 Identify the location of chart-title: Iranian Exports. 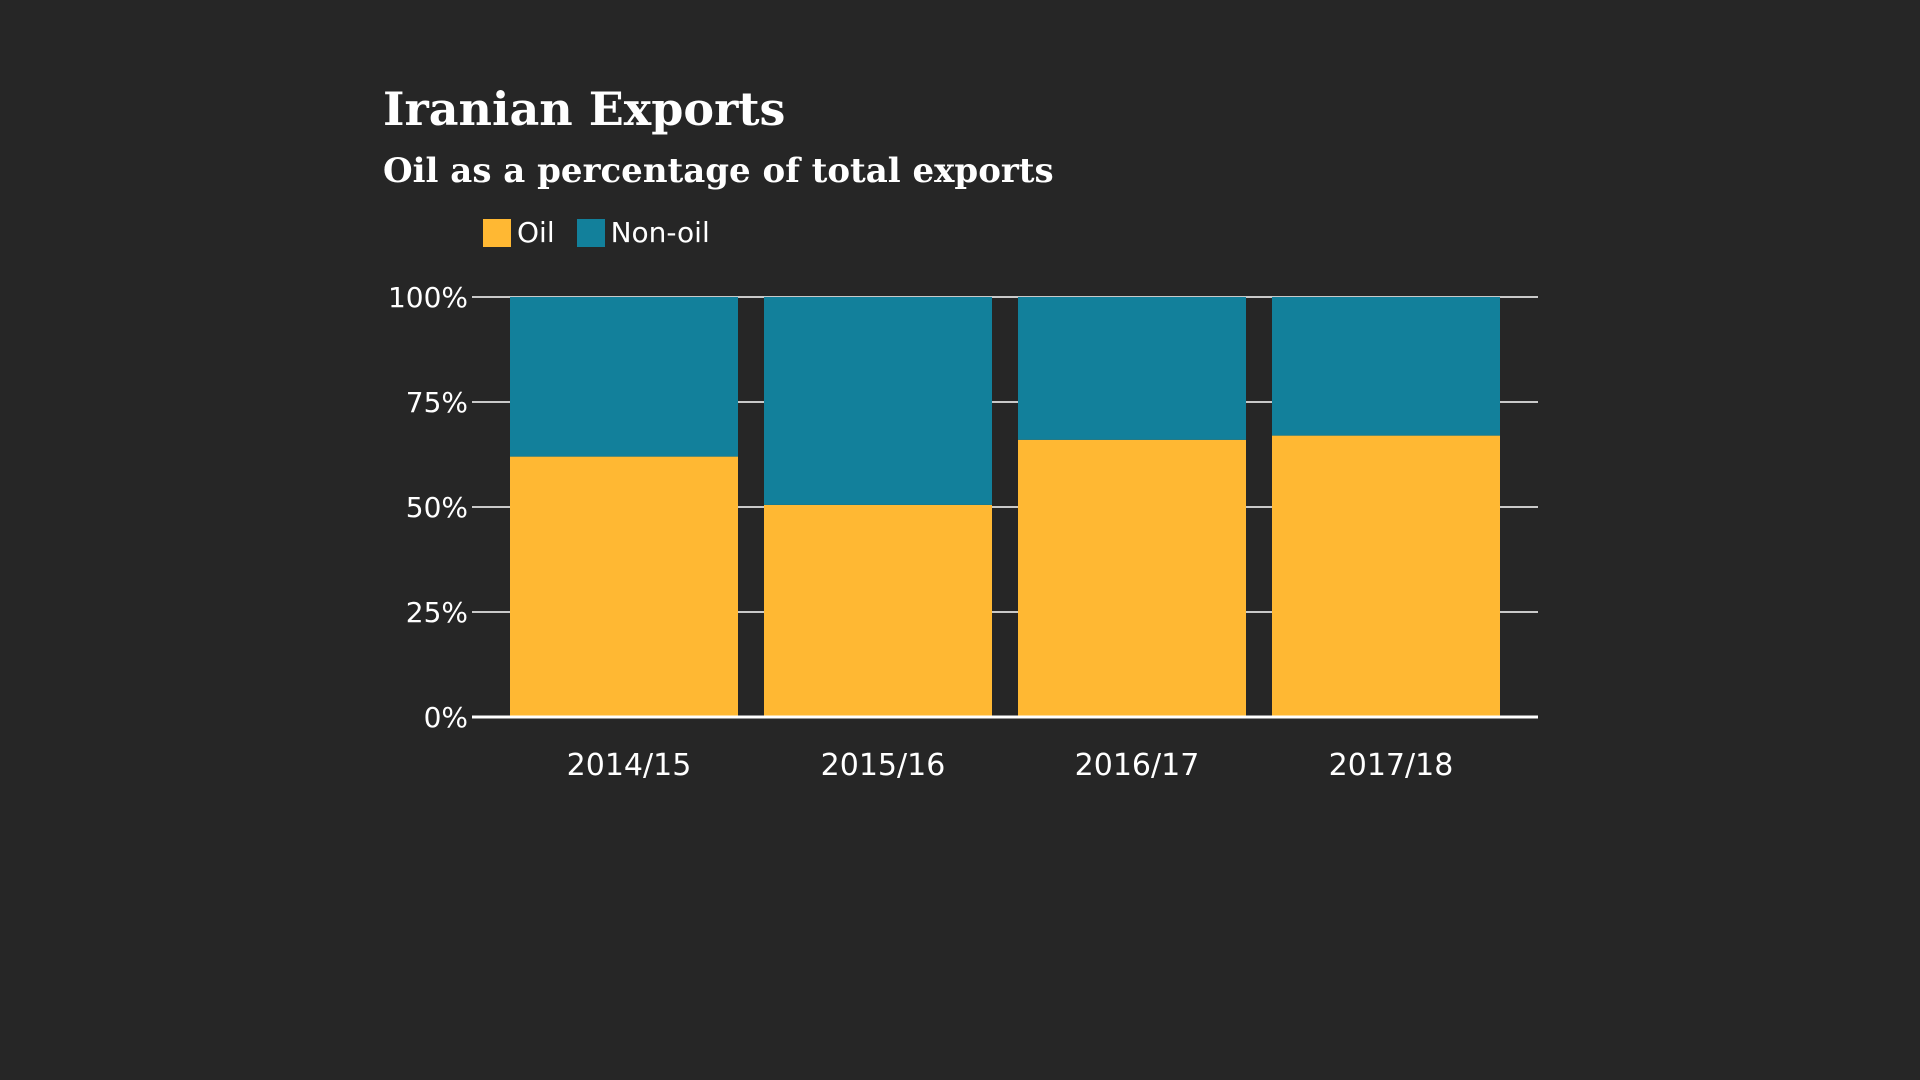
(584, 109).